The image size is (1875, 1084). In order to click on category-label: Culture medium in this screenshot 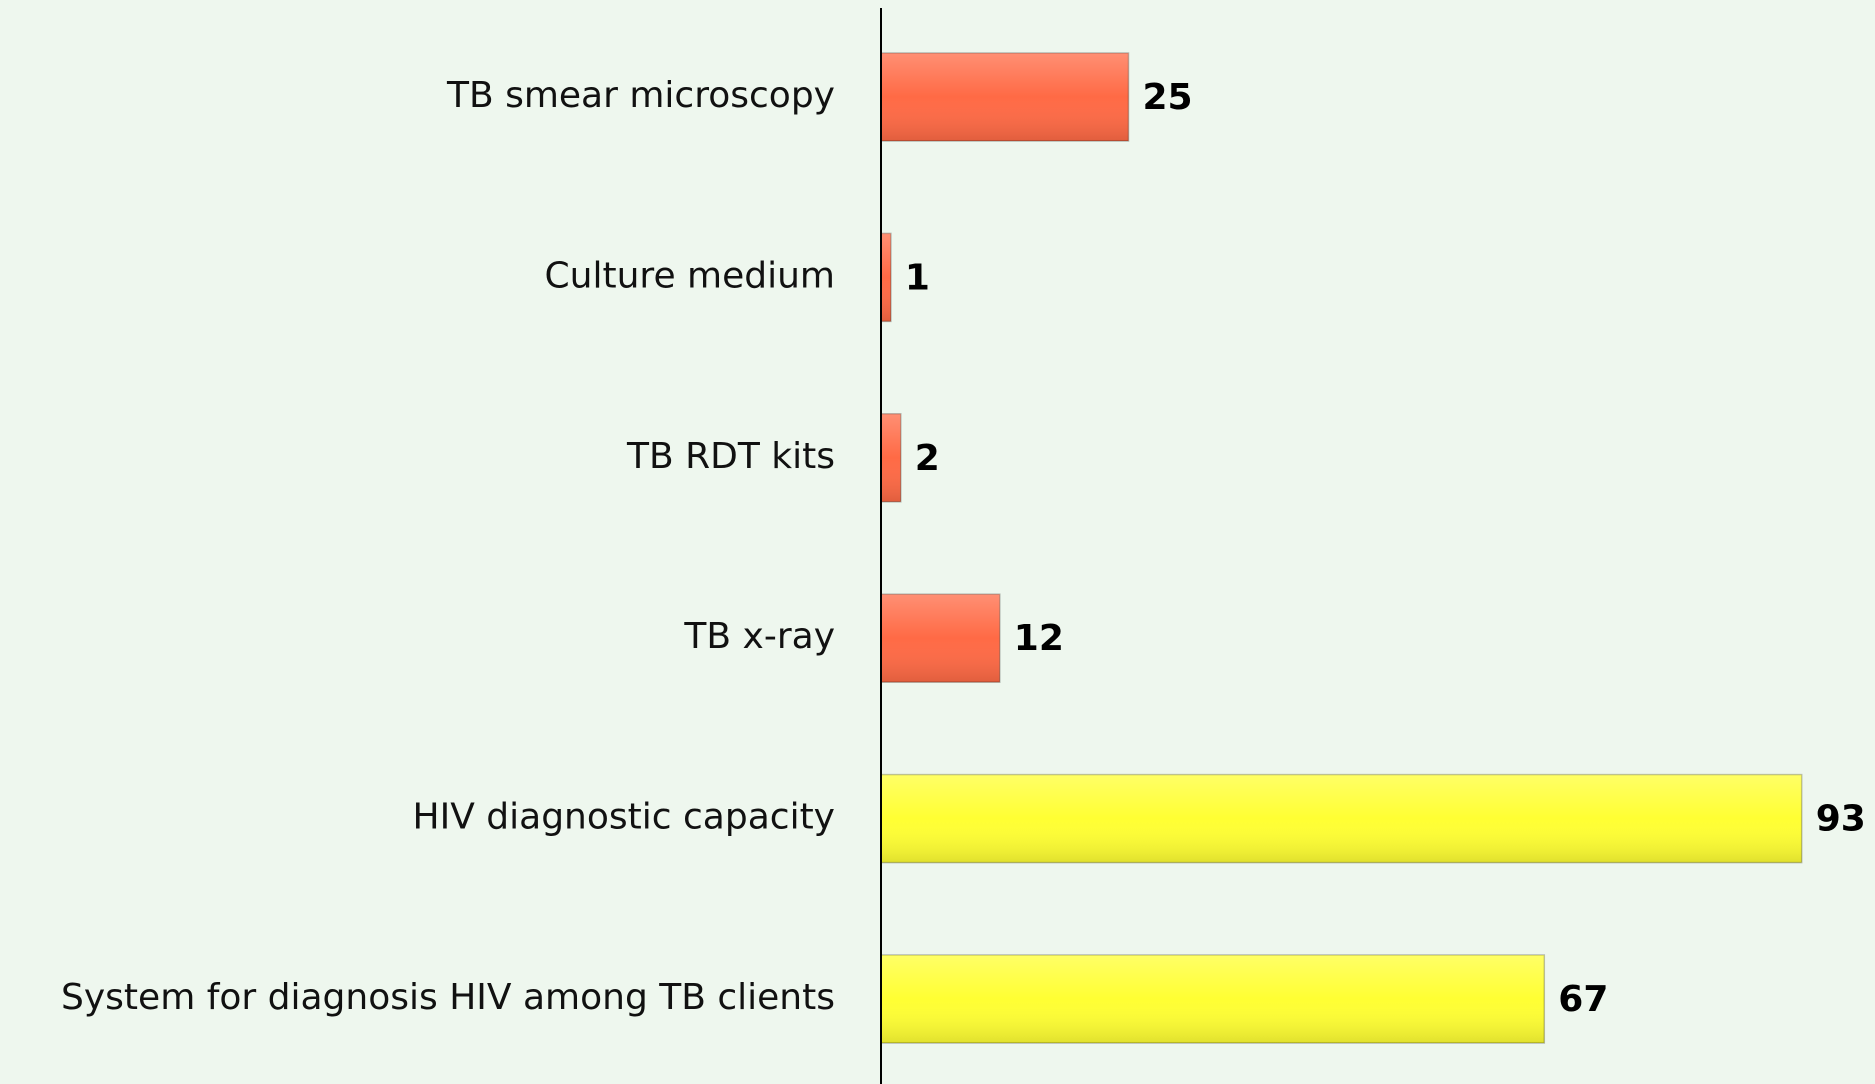, I will do `click(690, 275)`.